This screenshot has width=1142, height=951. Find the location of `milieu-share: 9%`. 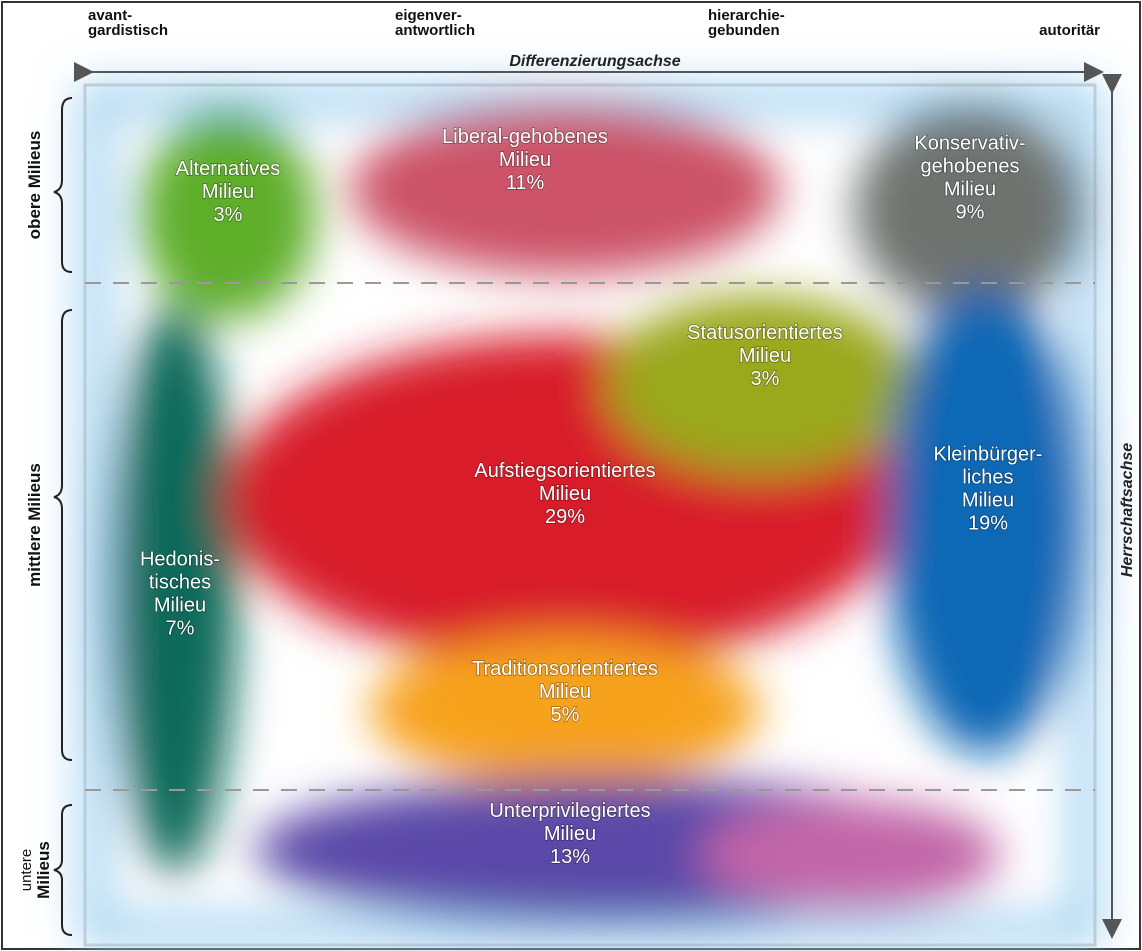

milieu-share: 9% is located at coordinates (970, 213).